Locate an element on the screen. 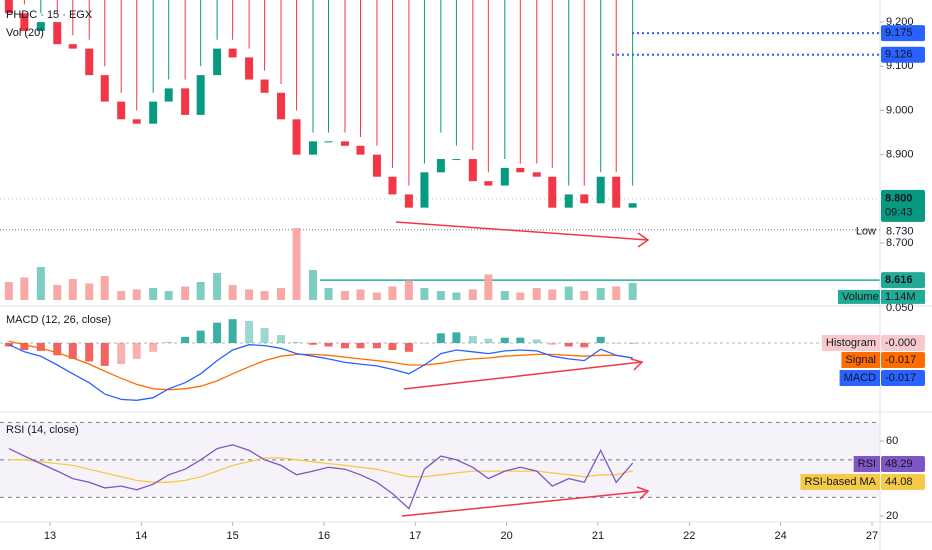 The height and width of the screenshot is (550, 932). y-tick-label: 20 is located at coordinates (892, 516).